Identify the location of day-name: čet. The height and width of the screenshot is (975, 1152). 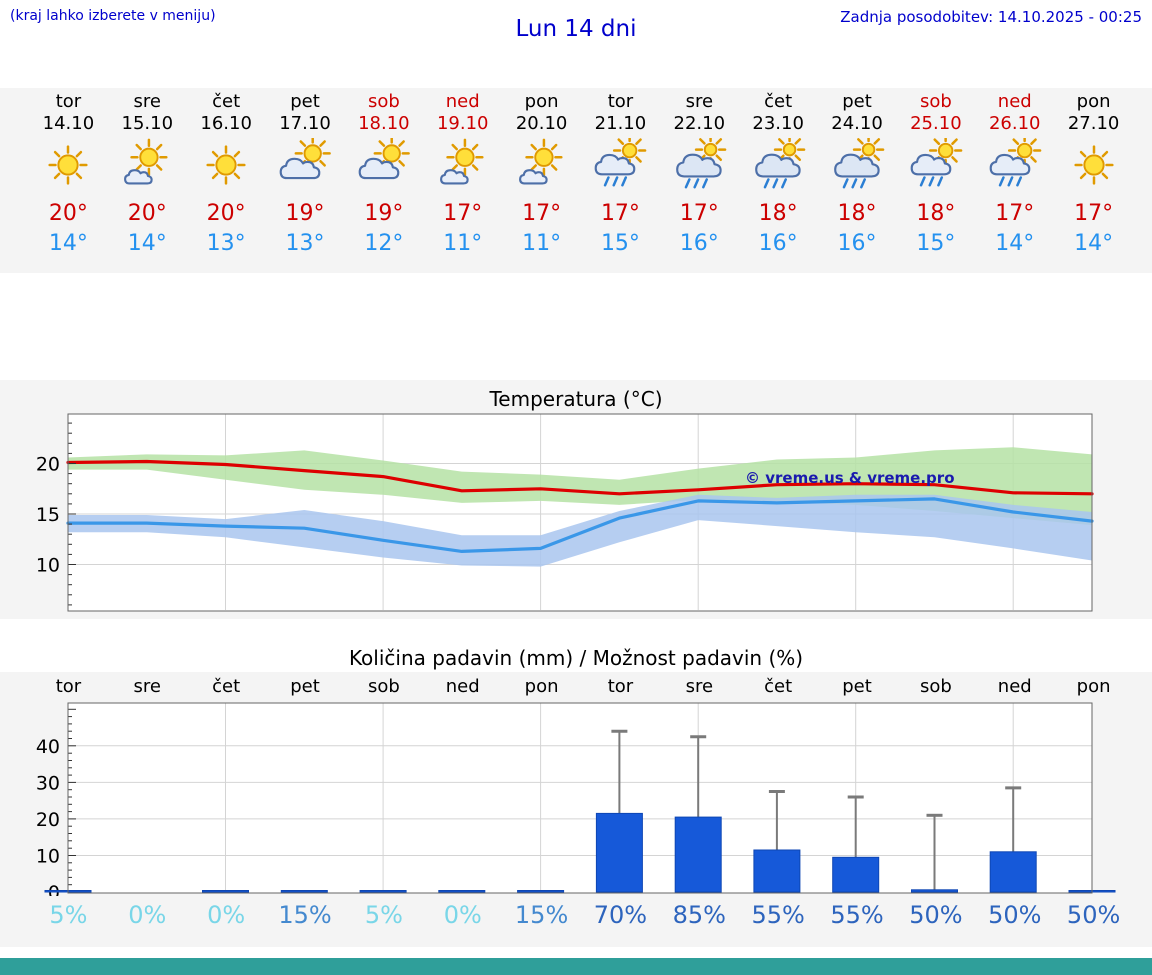
(778, 101).